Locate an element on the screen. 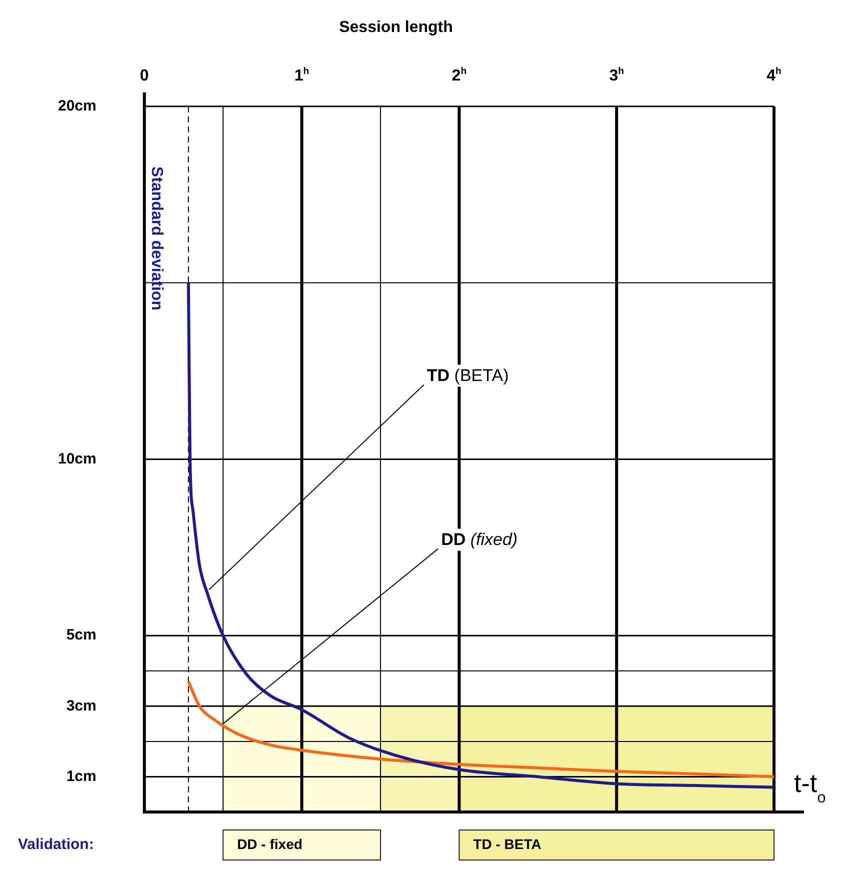  band-label: TD - BETA is located at coordinates (507, 844).